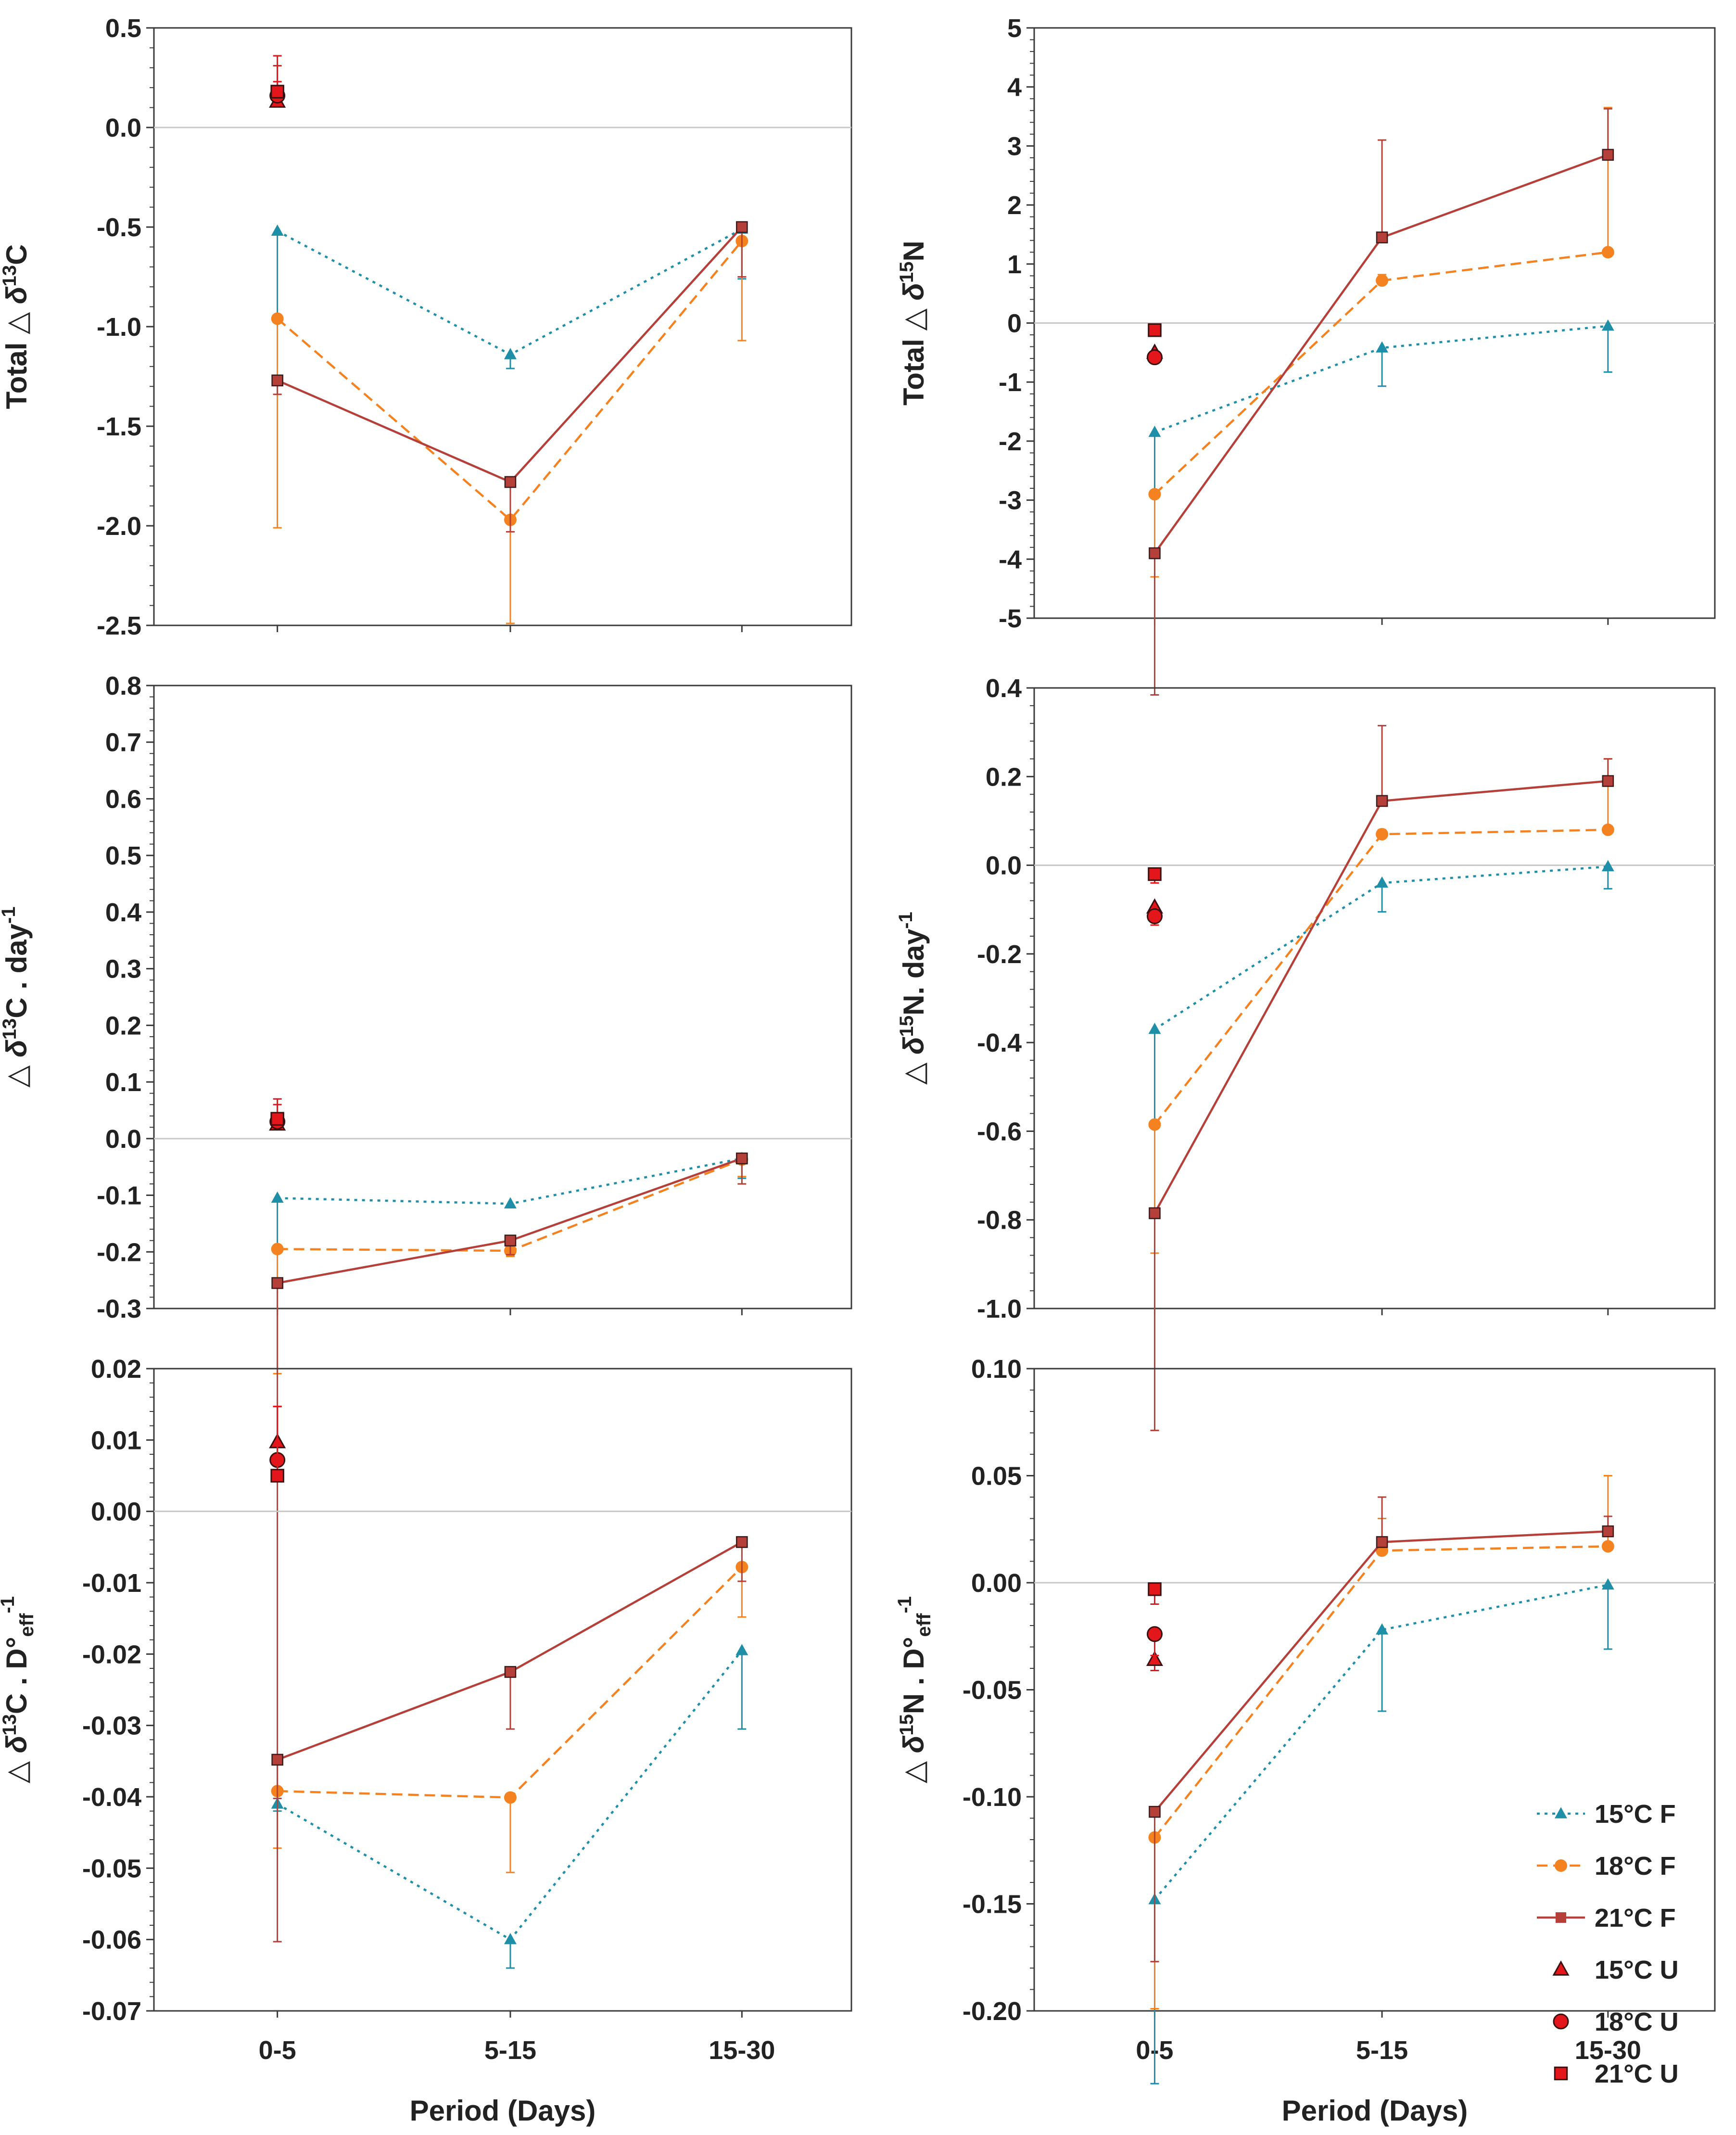 This screenshot has height=2135, width=1736. Describe the element at coordinates (111, 1940) in the screenshot. I see `y-tick-label: -0.06` at that location.